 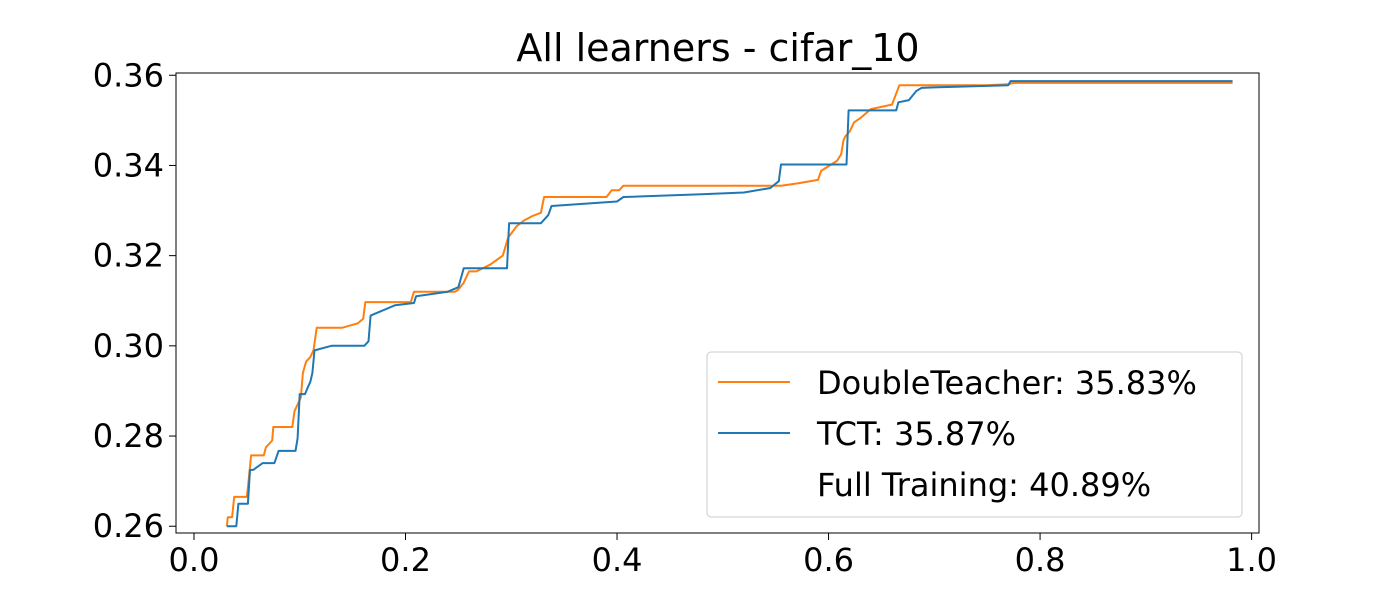 I want to click on legend-label: Full Training: 40.89%, so click(x=984, y=485).